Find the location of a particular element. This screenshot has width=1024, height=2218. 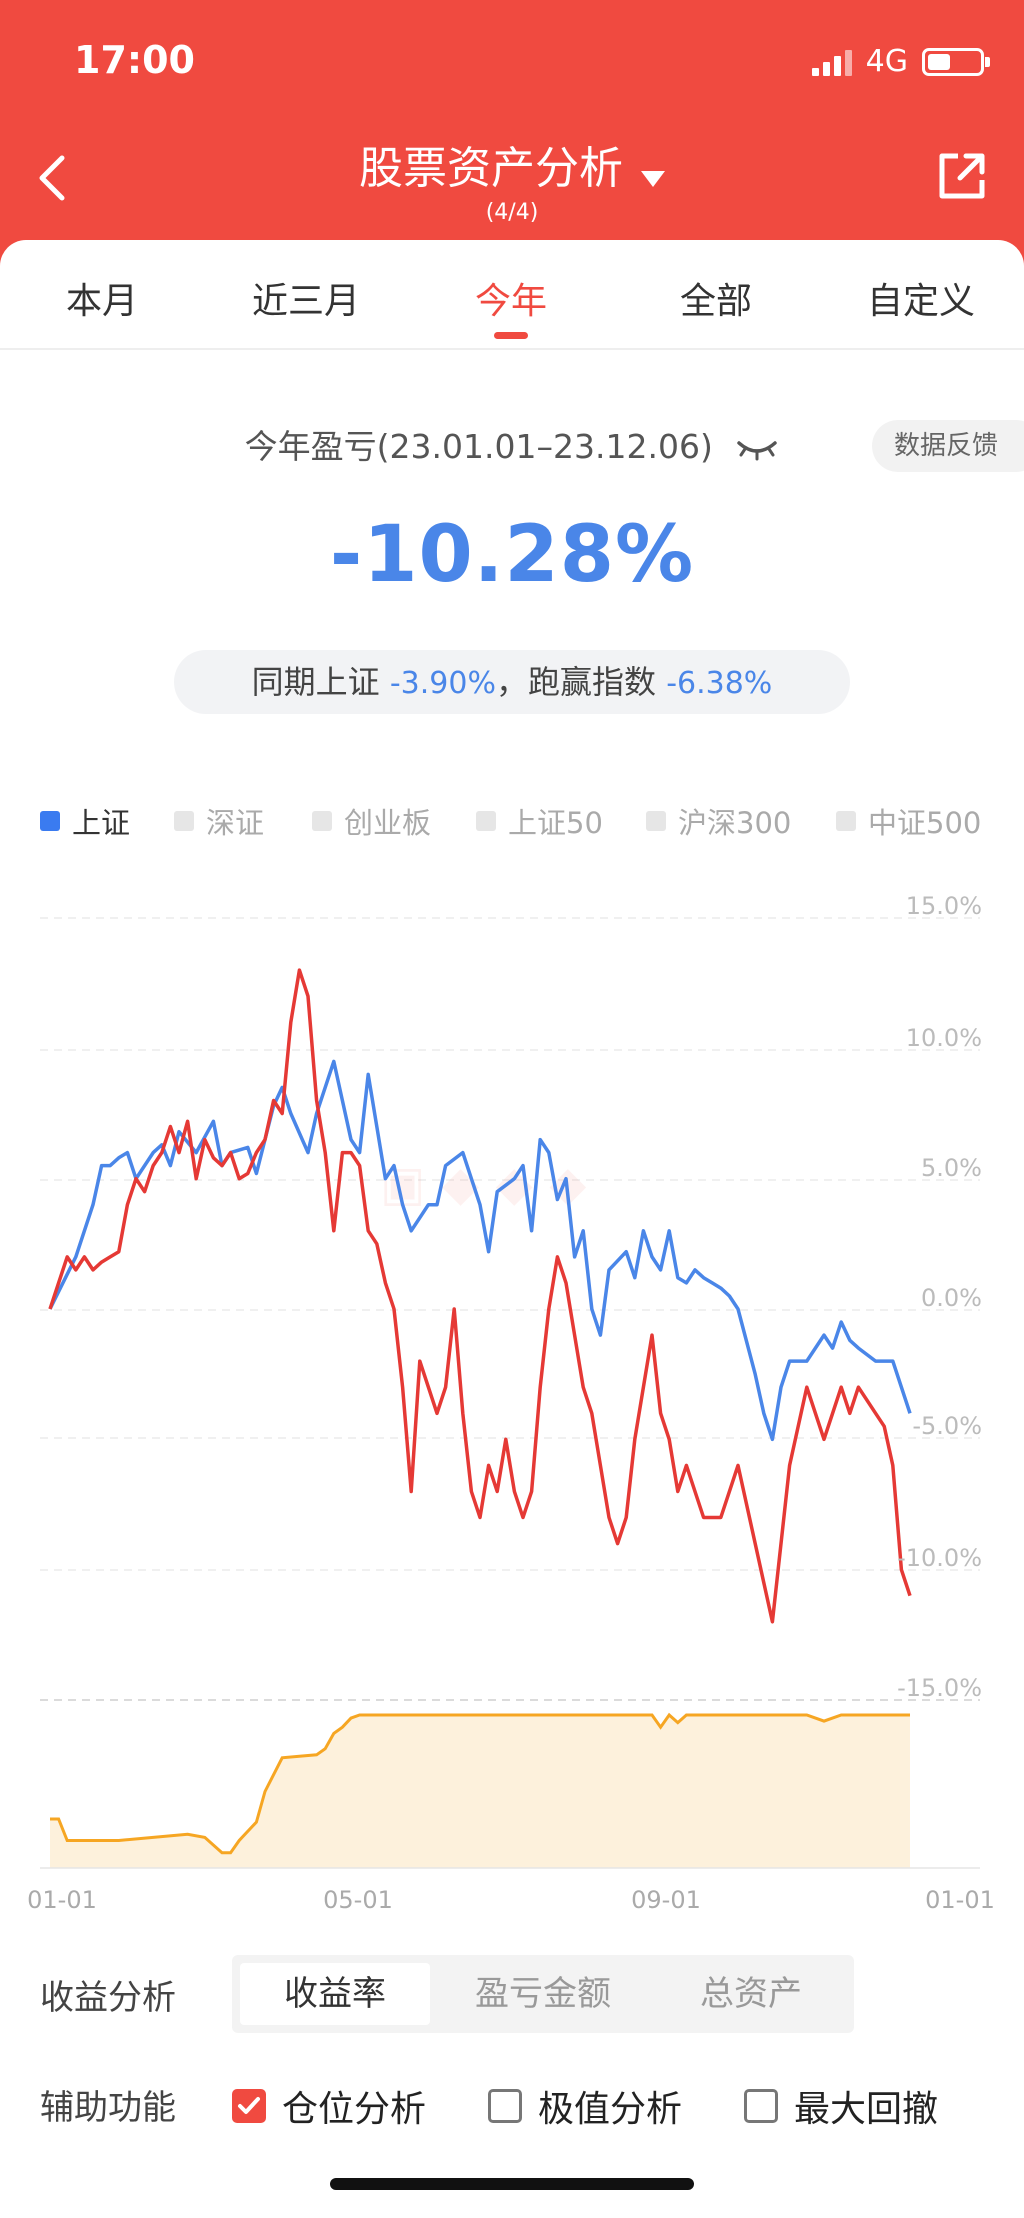

position-area is located at coordinates (480, 1791).